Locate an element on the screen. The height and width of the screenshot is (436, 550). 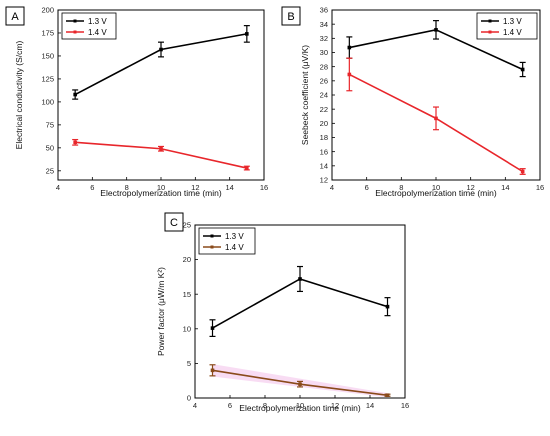
y-tick-label: 14 is located at coordinates (324, 165).